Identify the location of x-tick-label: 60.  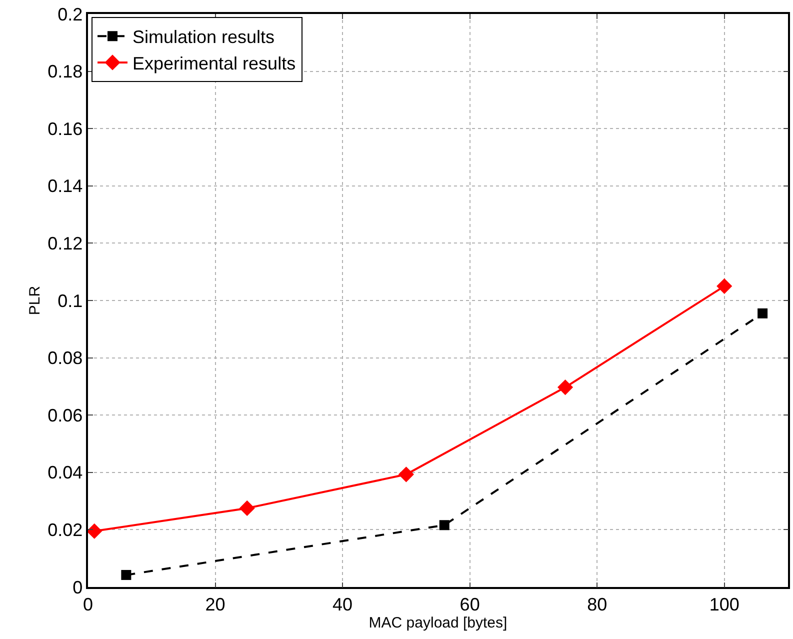
(470, 604).